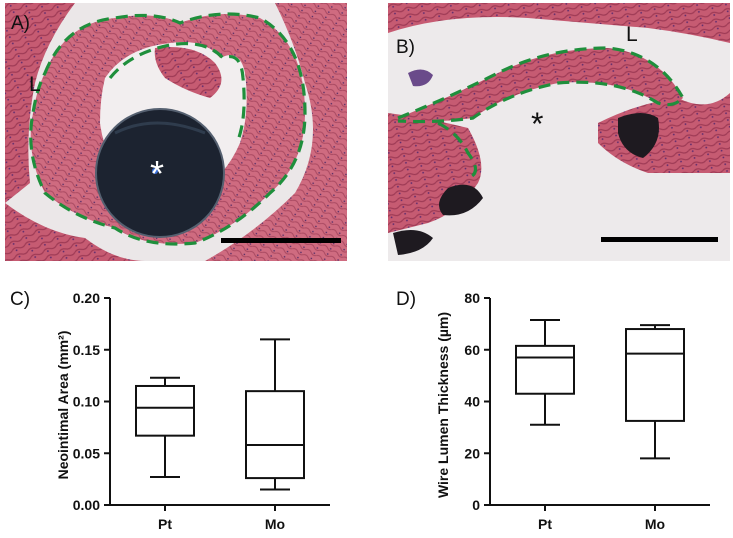 The width and height of the screenshot is (733, 538). Describe the element at coordinates (20, 23) in the screenshot. I see `panel-a-letter: A)` at that location.